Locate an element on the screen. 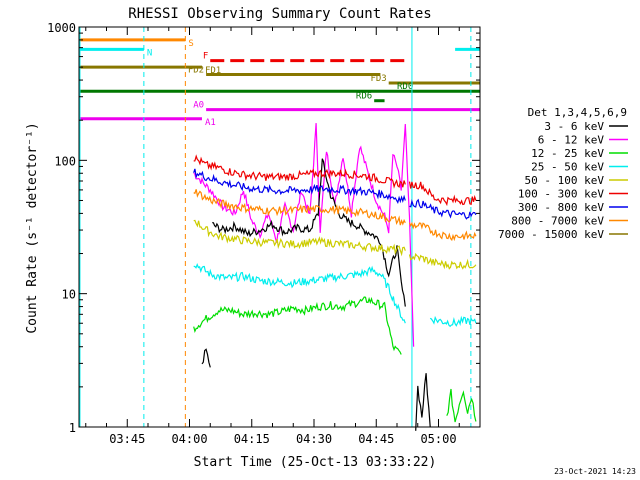 The width and height of the screenshot is (640, 480). legend-label-6-12-kev: 6 - 12 keV is located at coordinates (571, 140).